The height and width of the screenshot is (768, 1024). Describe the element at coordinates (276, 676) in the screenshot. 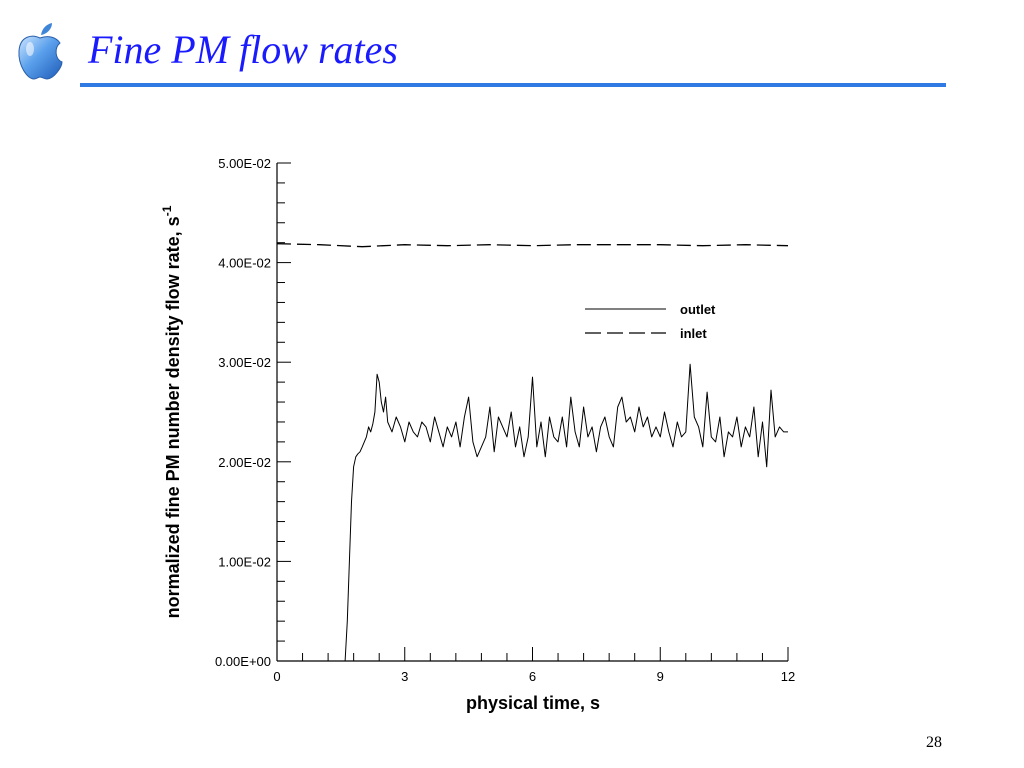

I see `x-tick-label: 0` at that location.